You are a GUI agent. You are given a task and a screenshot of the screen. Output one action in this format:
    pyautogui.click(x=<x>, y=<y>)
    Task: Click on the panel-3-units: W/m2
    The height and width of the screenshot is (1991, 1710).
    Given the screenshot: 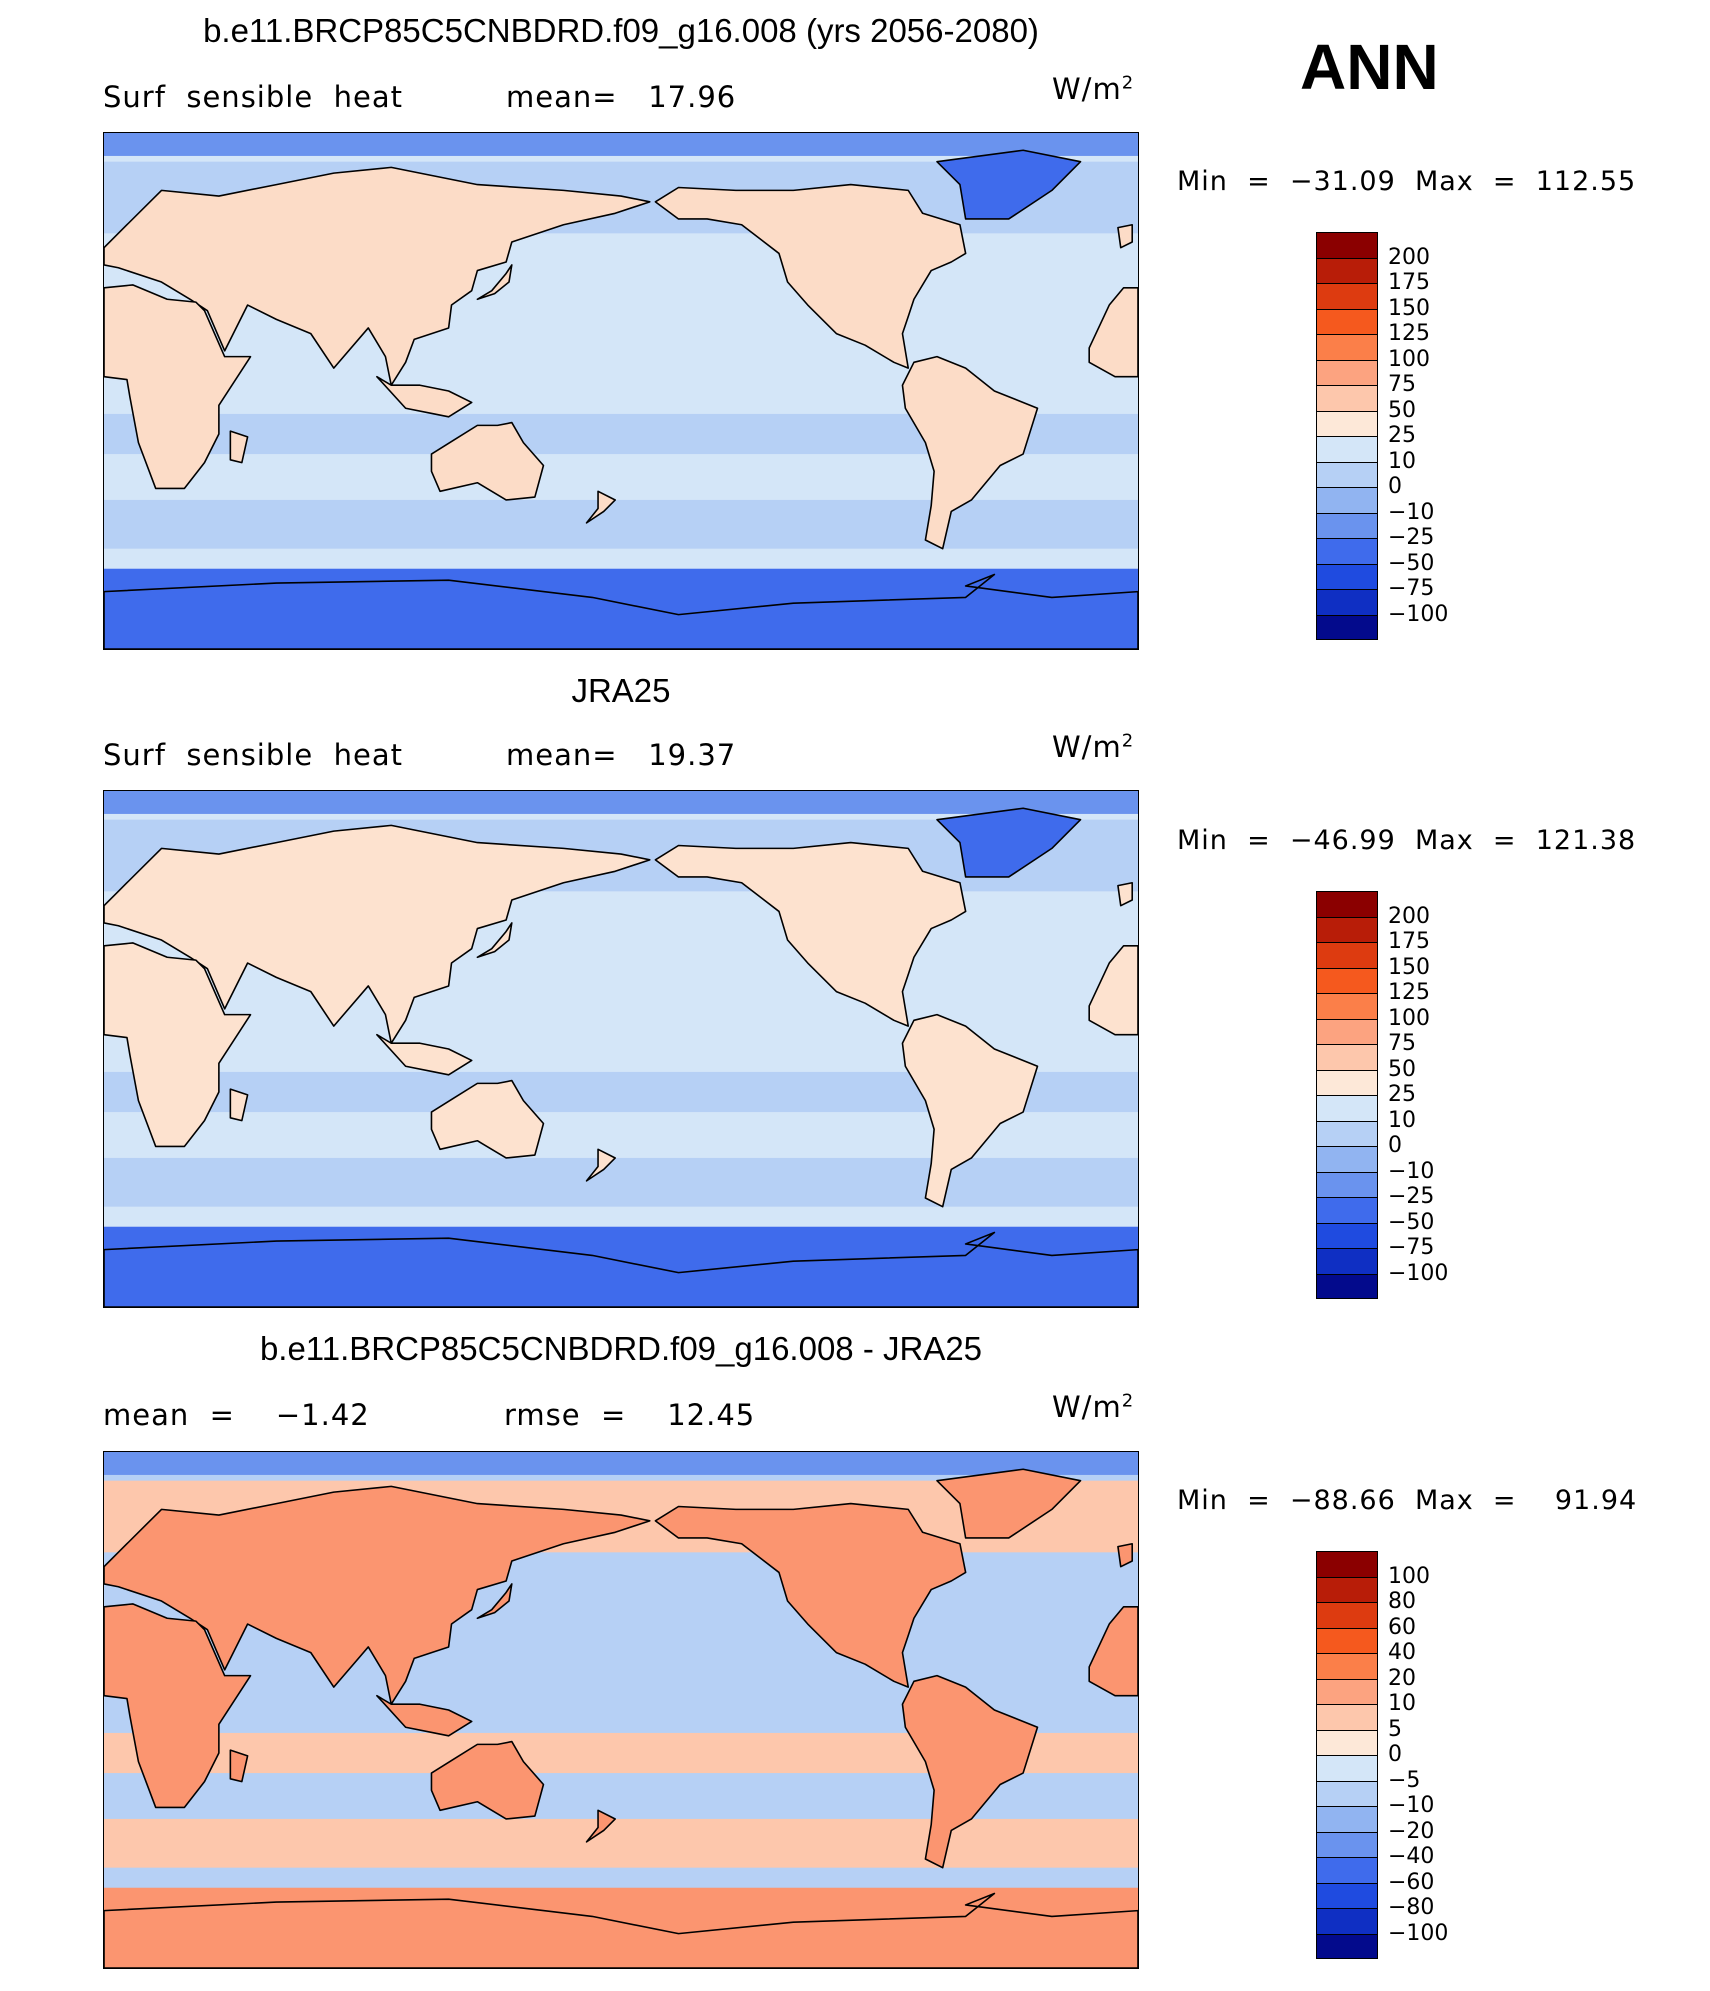 What is the action you would take?
    pyautogui.click(x=1093, y=1407)
    